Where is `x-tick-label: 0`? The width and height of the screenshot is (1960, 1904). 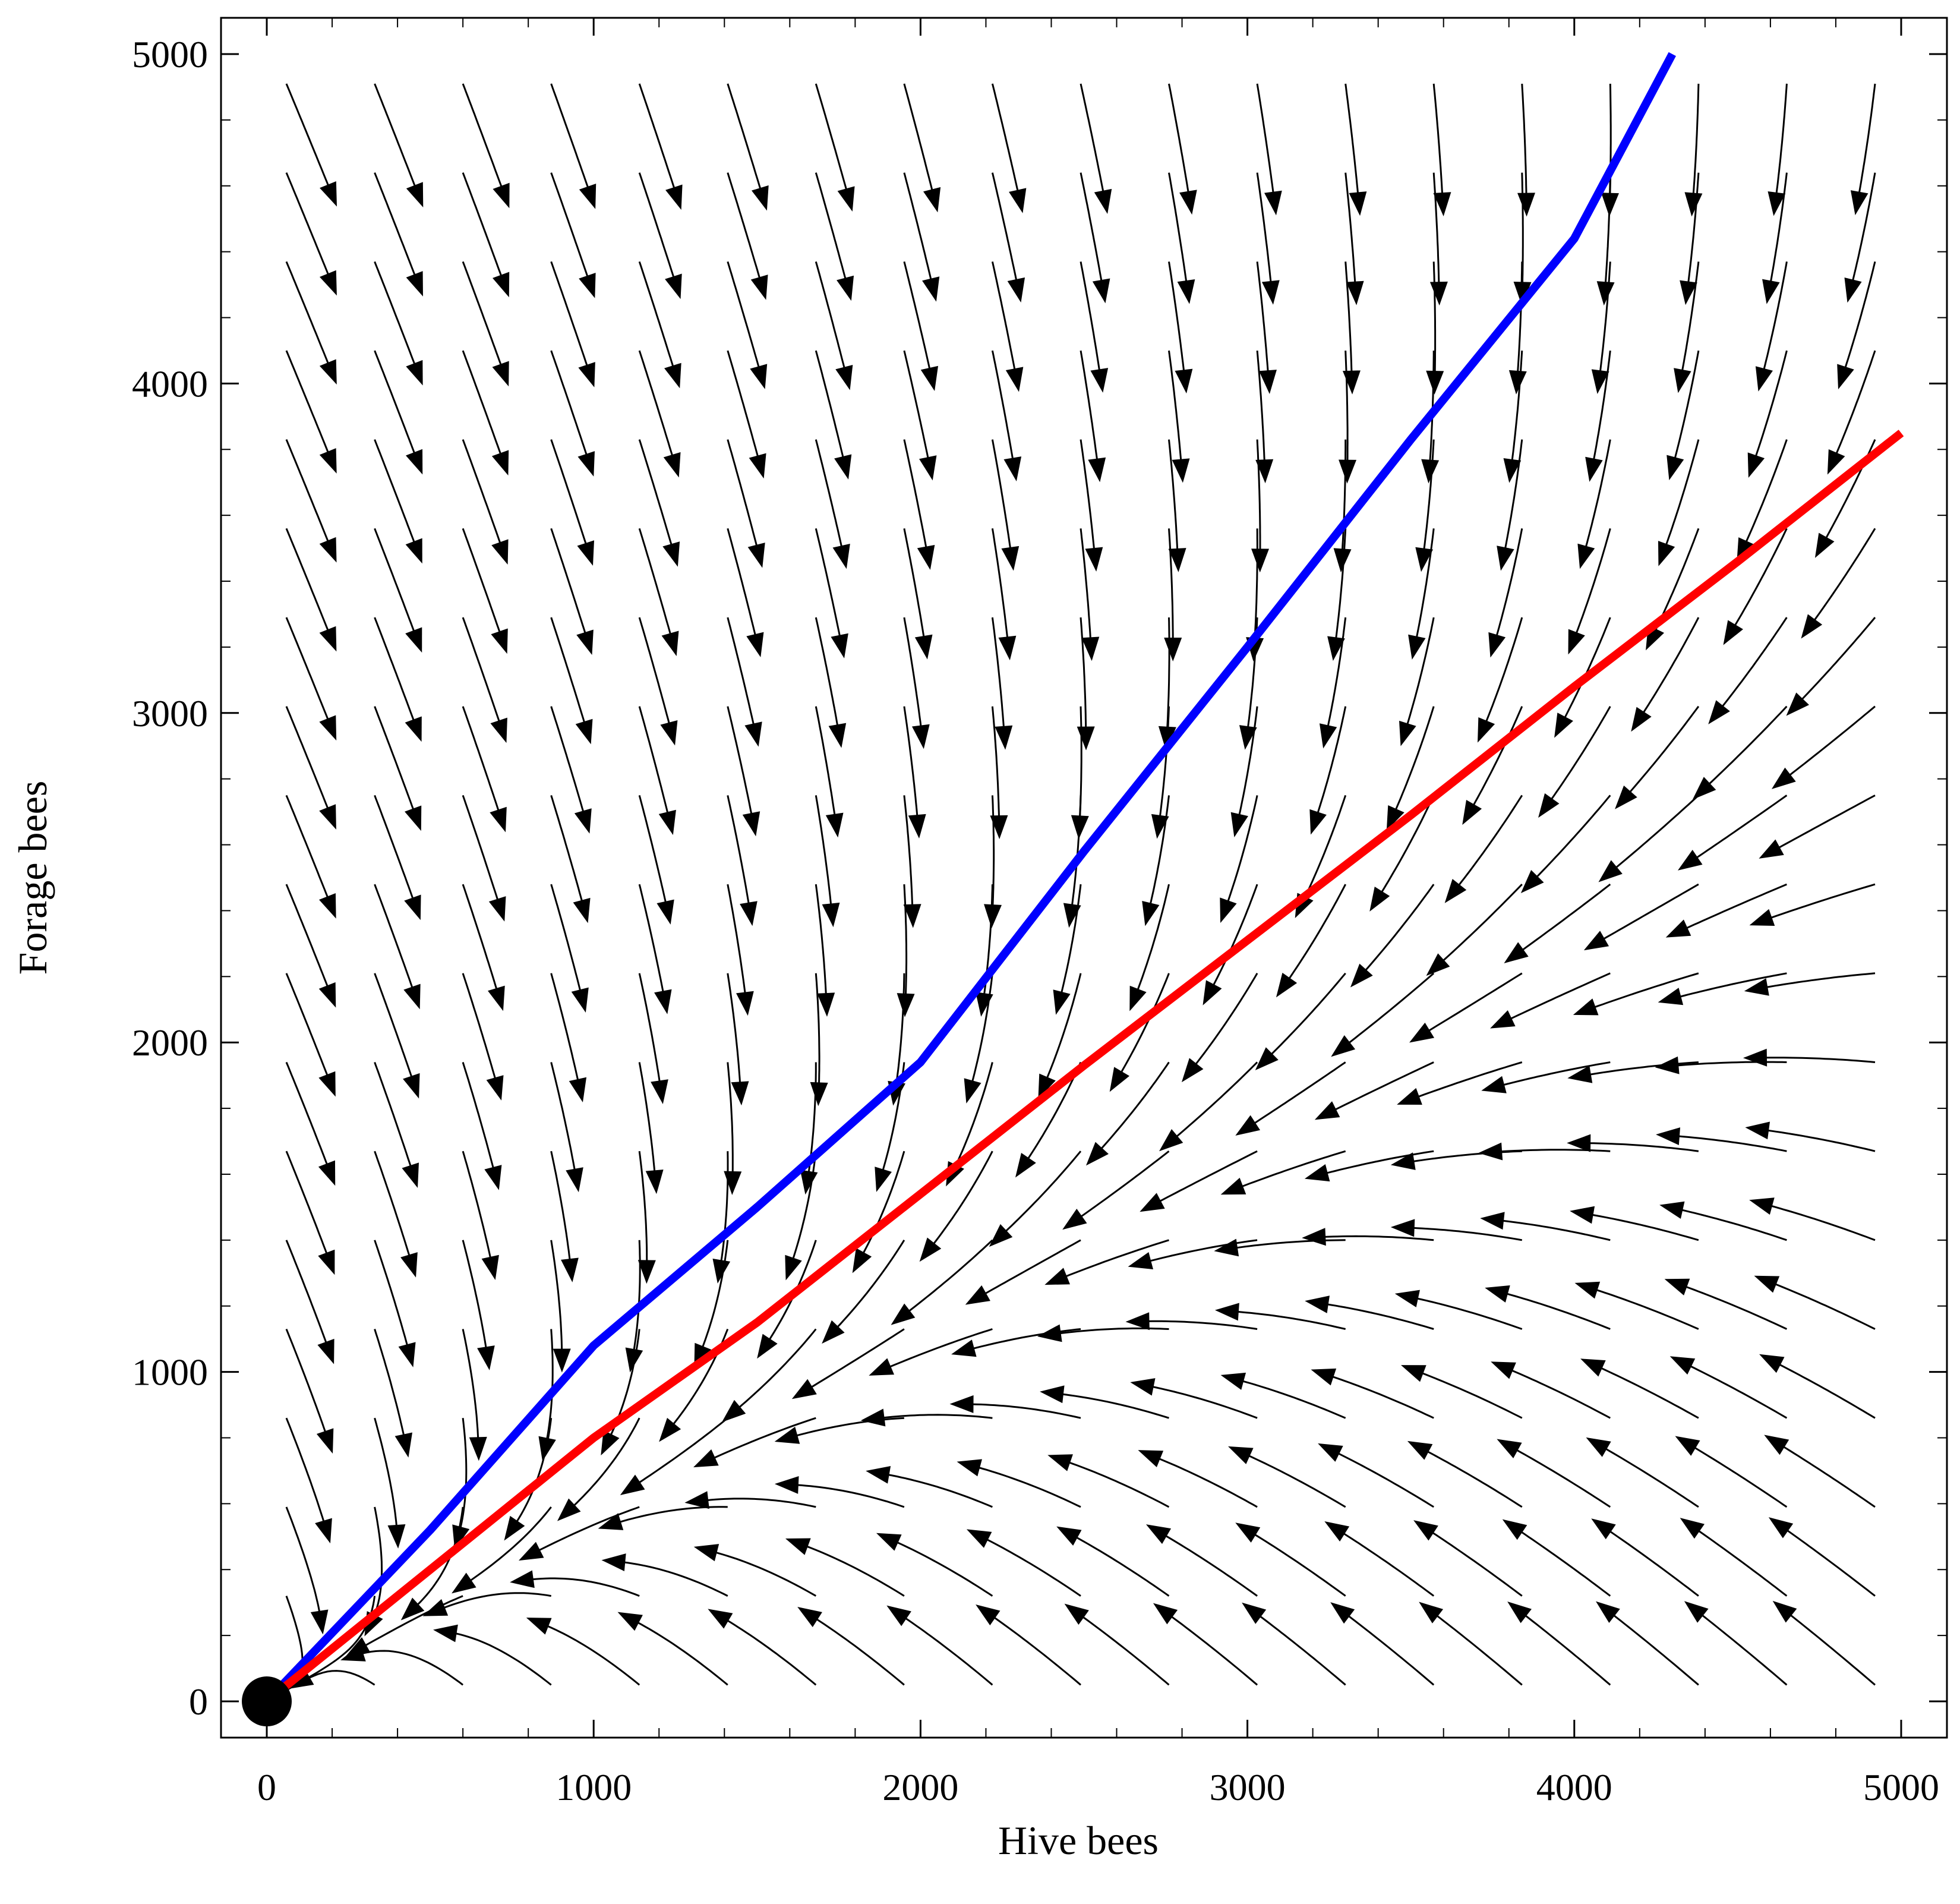
x-tick-label: 0 is located at coordinates (266, 1787).